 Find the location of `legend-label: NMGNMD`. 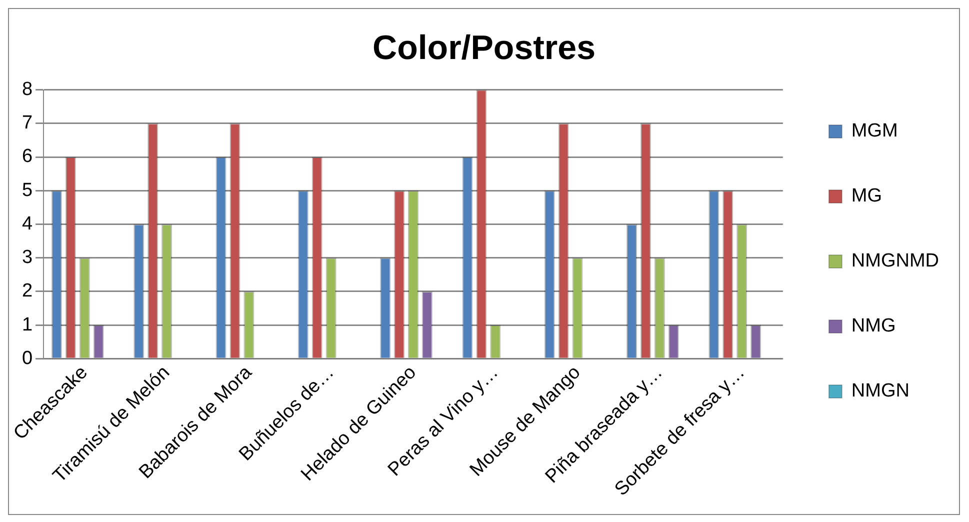

legend-label: NMGNMD is located at coordinates (895, 261).